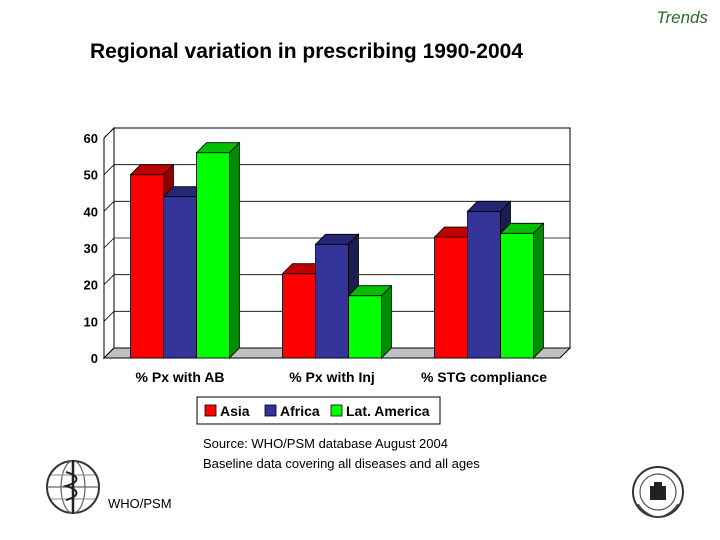 The image size is (720, 540). I want to click on source-line-1: Source: WHO/PSM database August 2004, so click(325, 443).